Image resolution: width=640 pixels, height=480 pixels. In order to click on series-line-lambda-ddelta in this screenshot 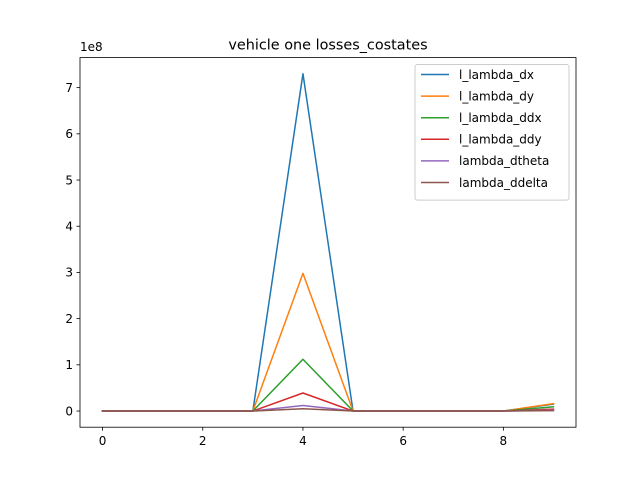, I will do `click(328, 409)`.